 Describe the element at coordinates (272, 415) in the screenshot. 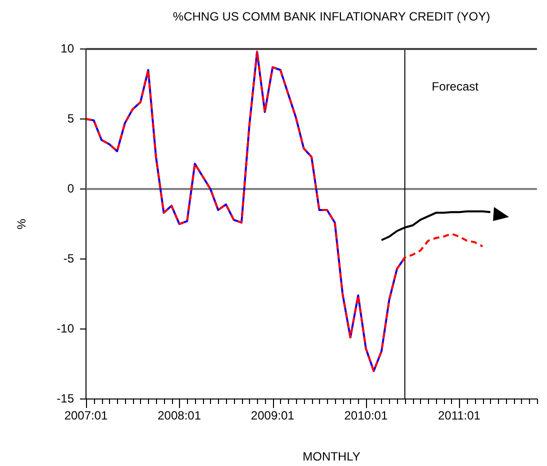

I see `x-tick-label: 2009:01` at that location.